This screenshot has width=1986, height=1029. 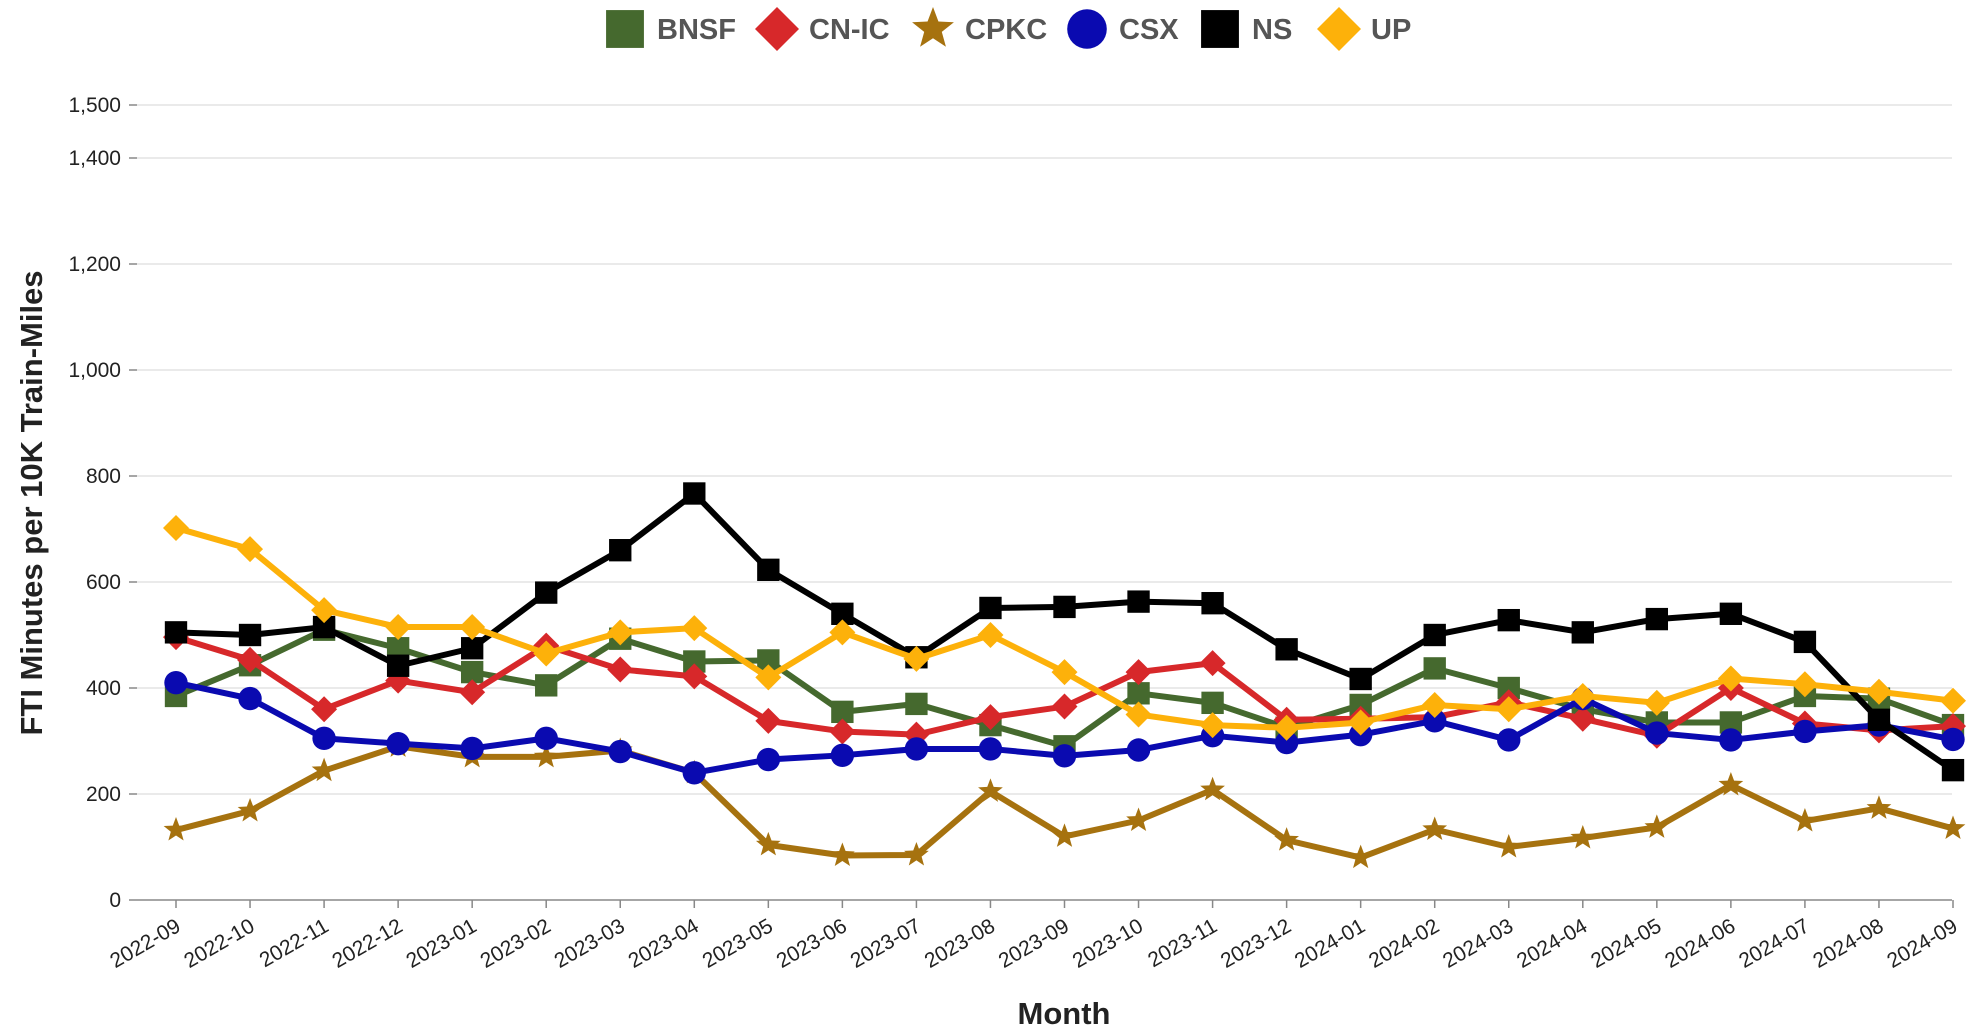 What do you see at coordinates (1330, 943) in the screenshot?
I see `x-tick-label: 2024-01` at bounding box center [1330, 943].